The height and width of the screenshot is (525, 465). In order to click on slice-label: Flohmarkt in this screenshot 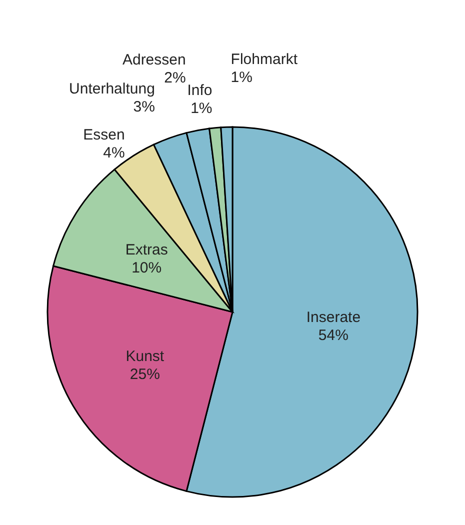, I will do `click(264, 59)`.